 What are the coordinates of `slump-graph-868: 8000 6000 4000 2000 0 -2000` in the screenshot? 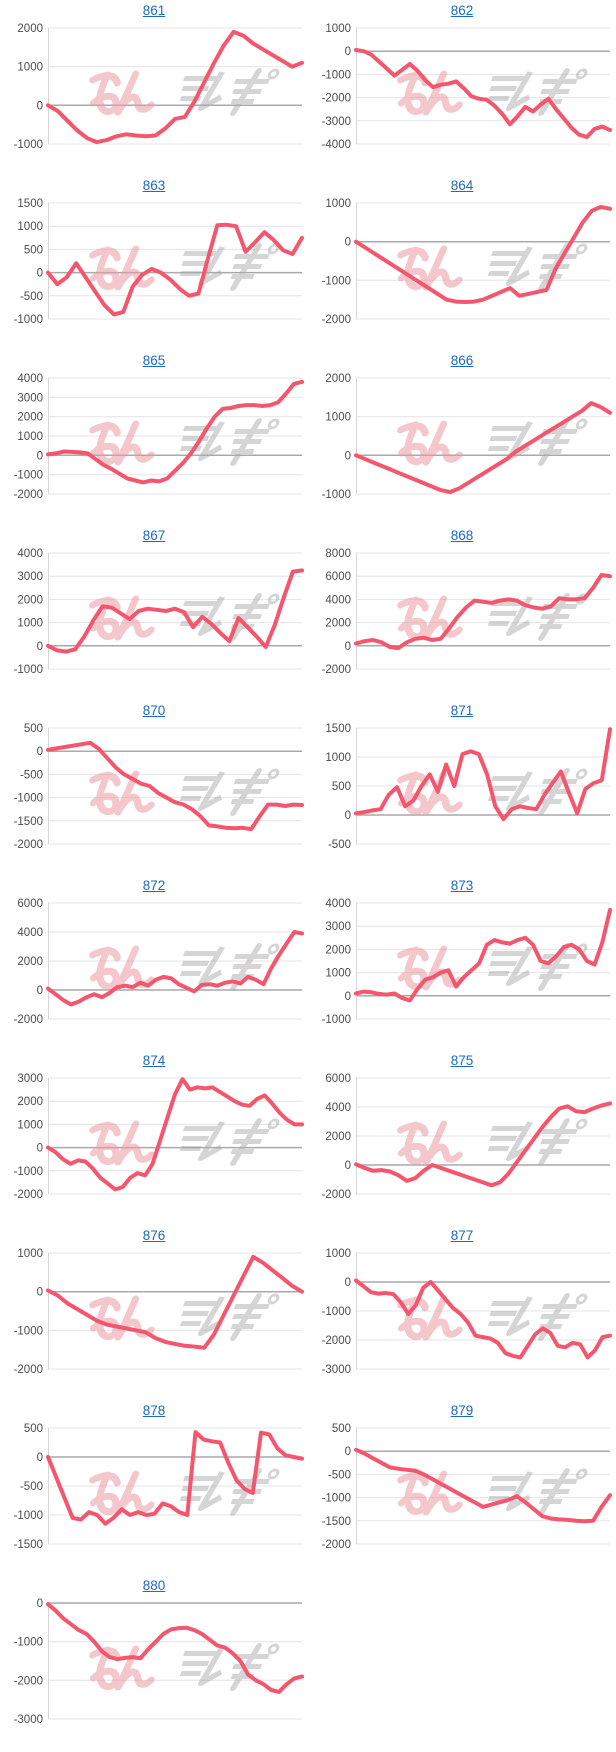 It's located at (467, 612).